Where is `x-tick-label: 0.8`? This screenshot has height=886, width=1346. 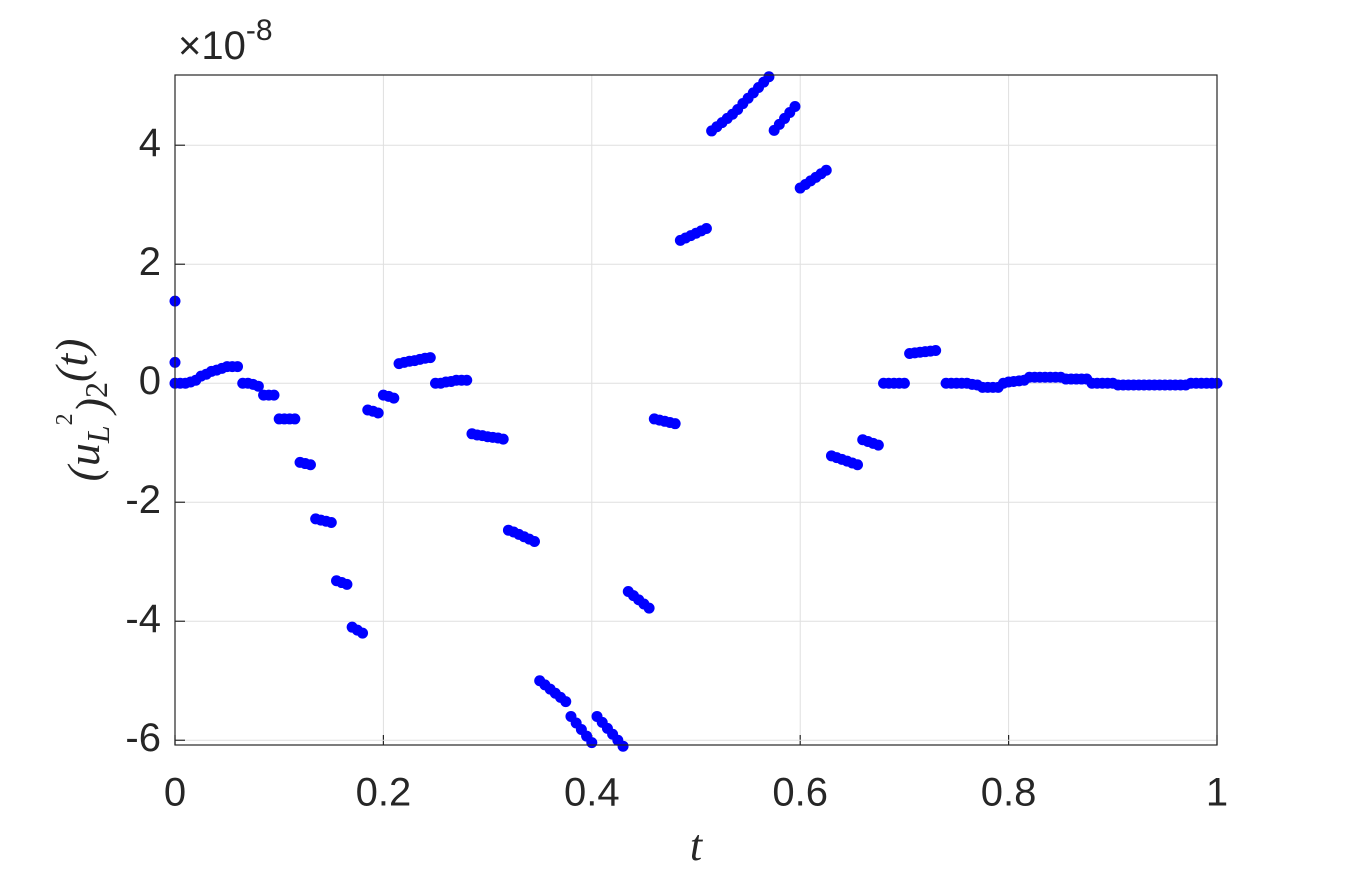 x-tick-label: 0.8 is located at coordinates (1009, 793).